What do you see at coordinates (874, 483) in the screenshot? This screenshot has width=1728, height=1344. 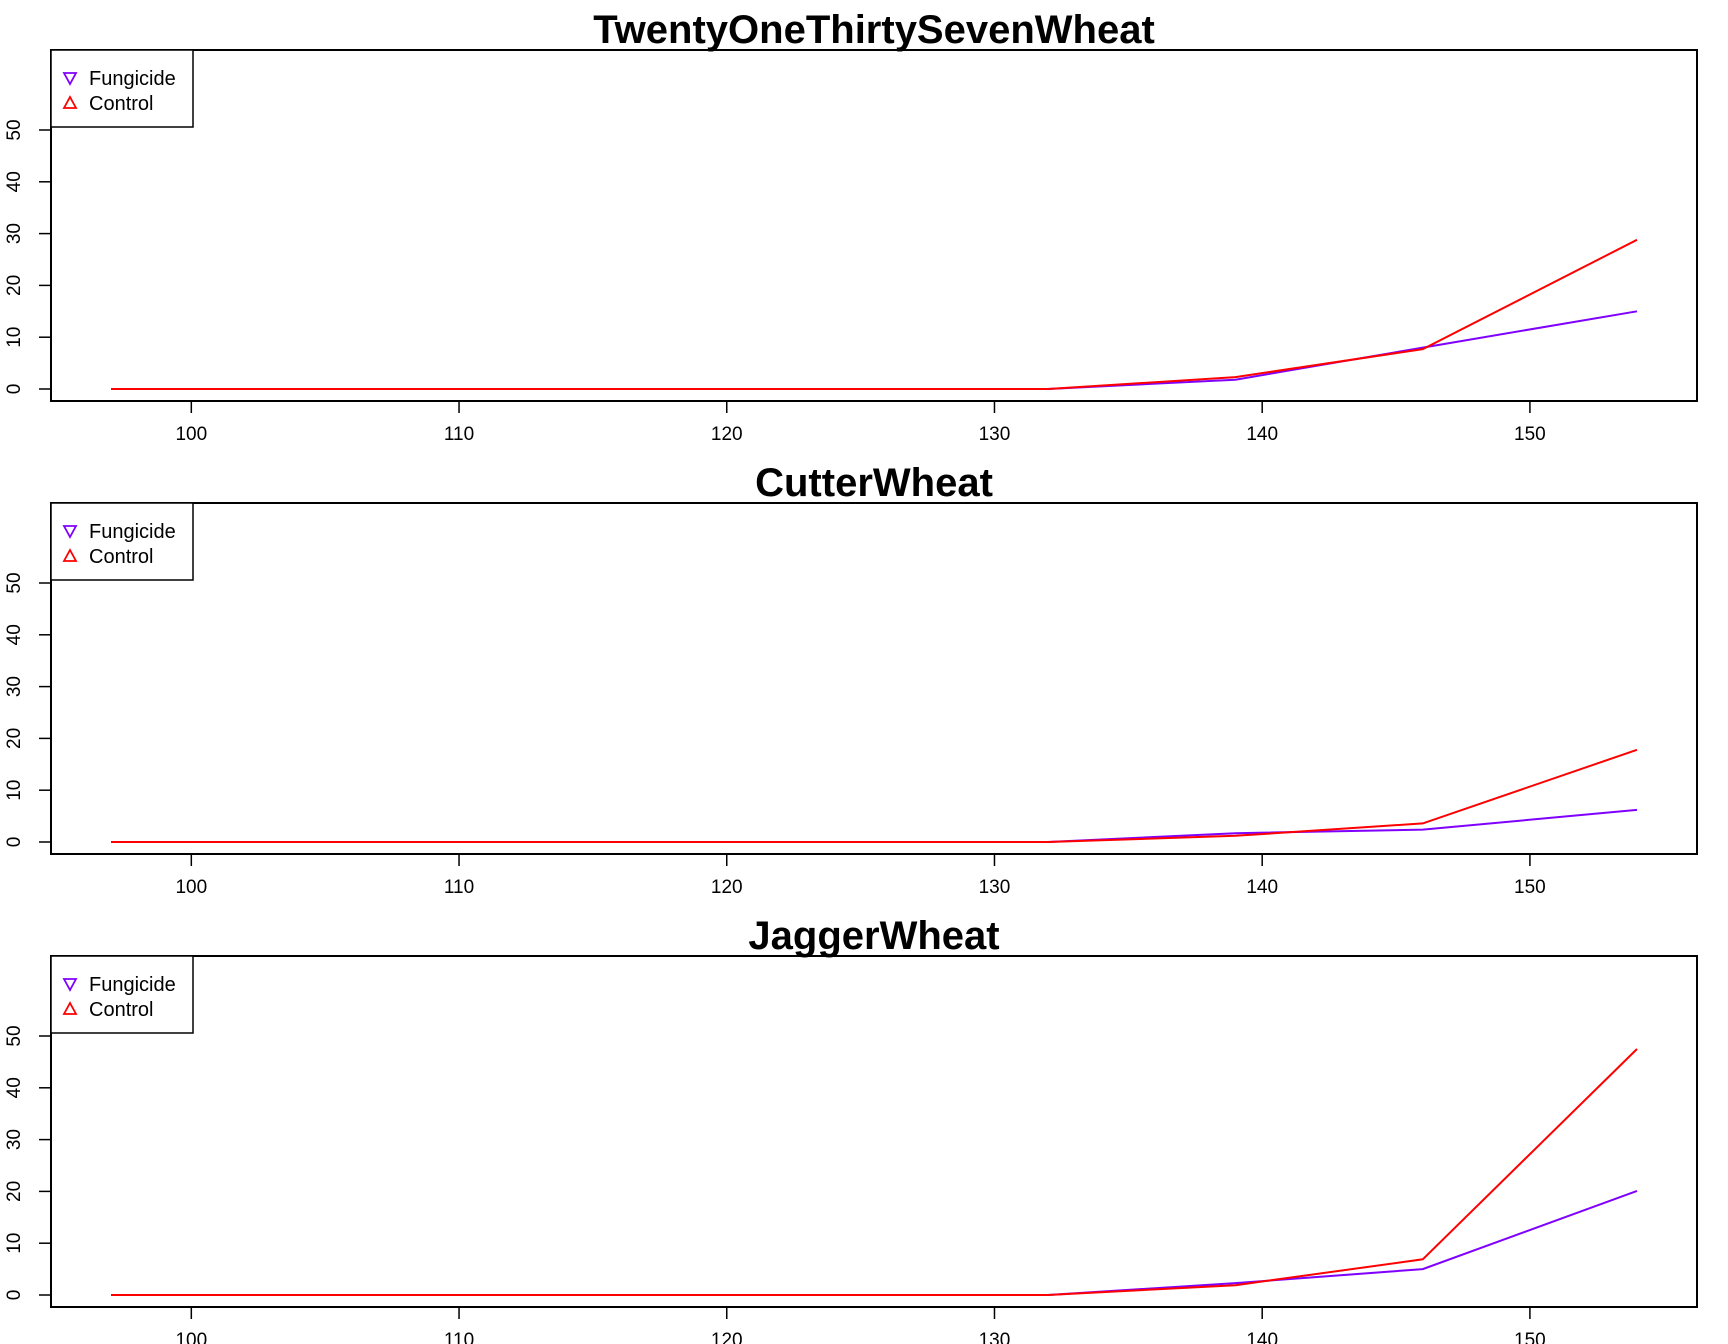 I see `chart-title: CutterWheat` at bounding box center [874, 483].